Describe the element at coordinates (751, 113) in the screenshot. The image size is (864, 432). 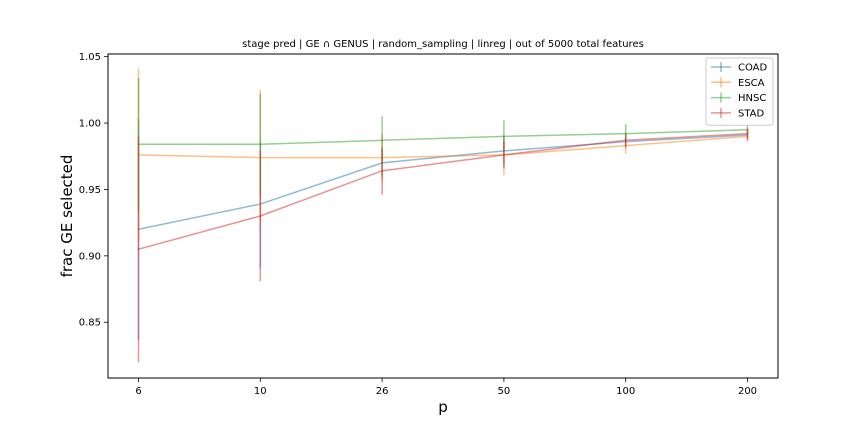
I see `legend-label: STAD` at that location.